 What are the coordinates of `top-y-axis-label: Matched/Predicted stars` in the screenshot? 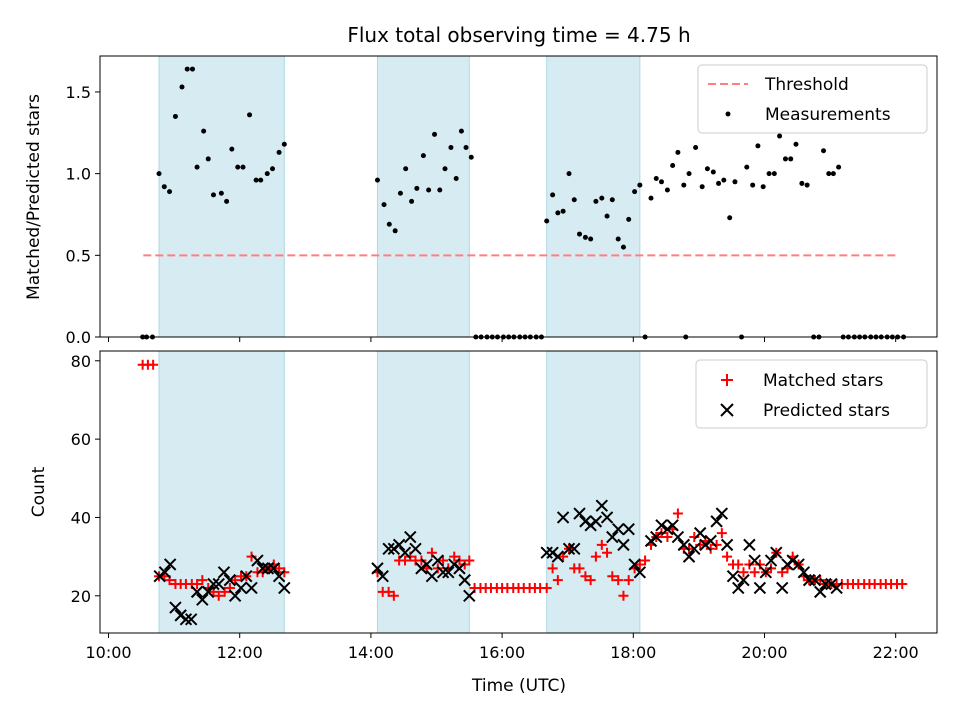 It's located at (34, 197).